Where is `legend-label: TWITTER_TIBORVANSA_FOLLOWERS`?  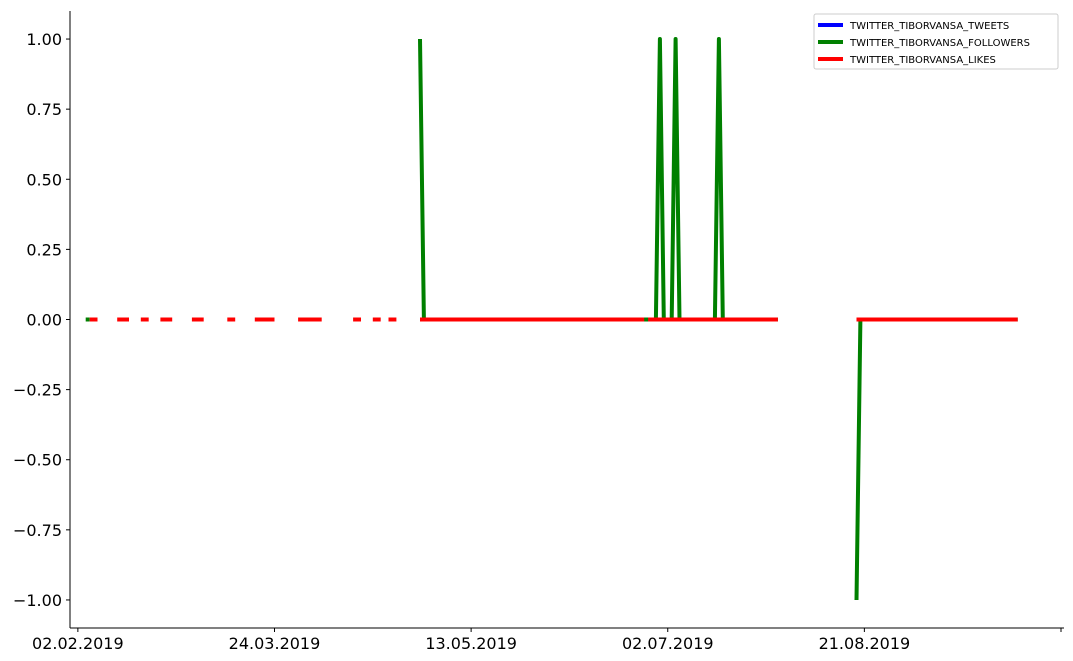
legend-label: TWITTER_TIBORVANSA_FOLLOWERS is located at coordinates (939, 43).